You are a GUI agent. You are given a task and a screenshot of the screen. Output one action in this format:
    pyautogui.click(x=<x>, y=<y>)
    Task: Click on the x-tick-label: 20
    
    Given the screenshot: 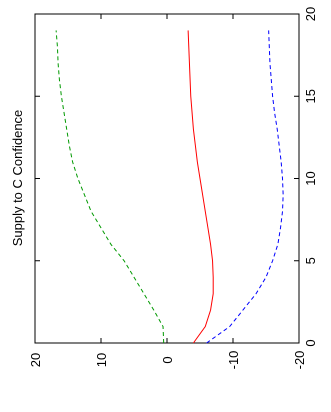 What is the action you would take?
    pyautogui.click(x=310, y=14)
    